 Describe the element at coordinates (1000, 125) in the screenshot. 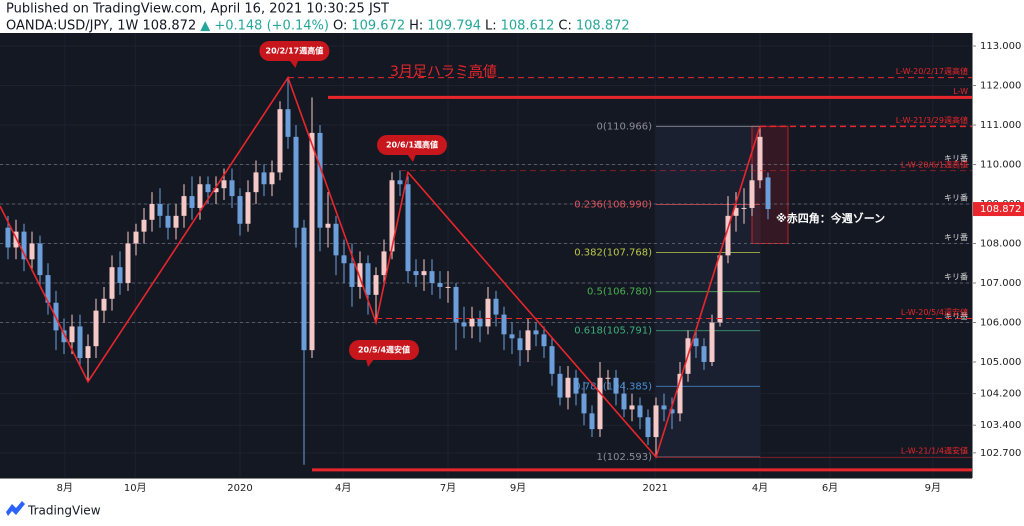

I see `y-tick-label: 111.000` at that location.